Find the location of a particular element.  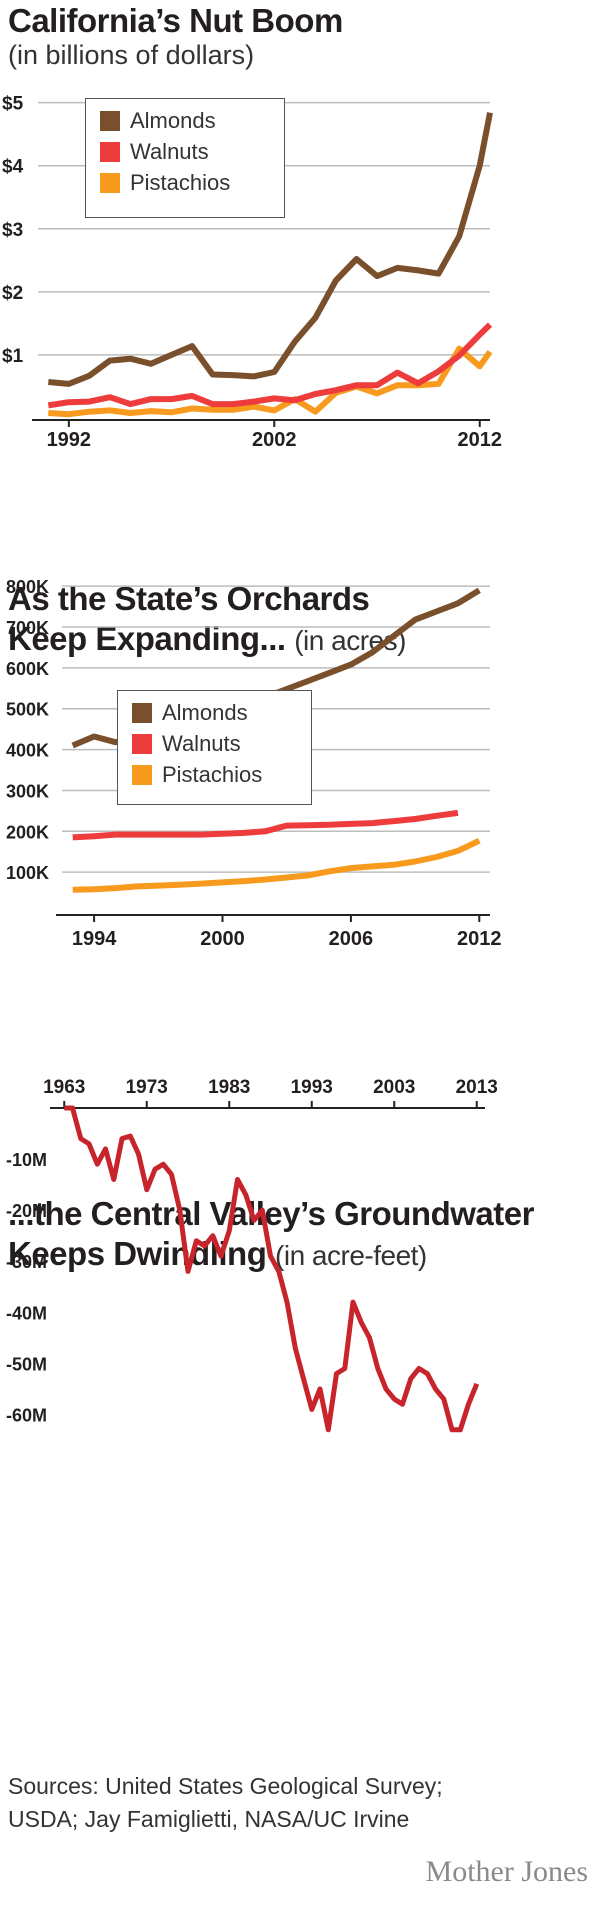

y-tick-label: -60M is located at coordinates (26, 1415).